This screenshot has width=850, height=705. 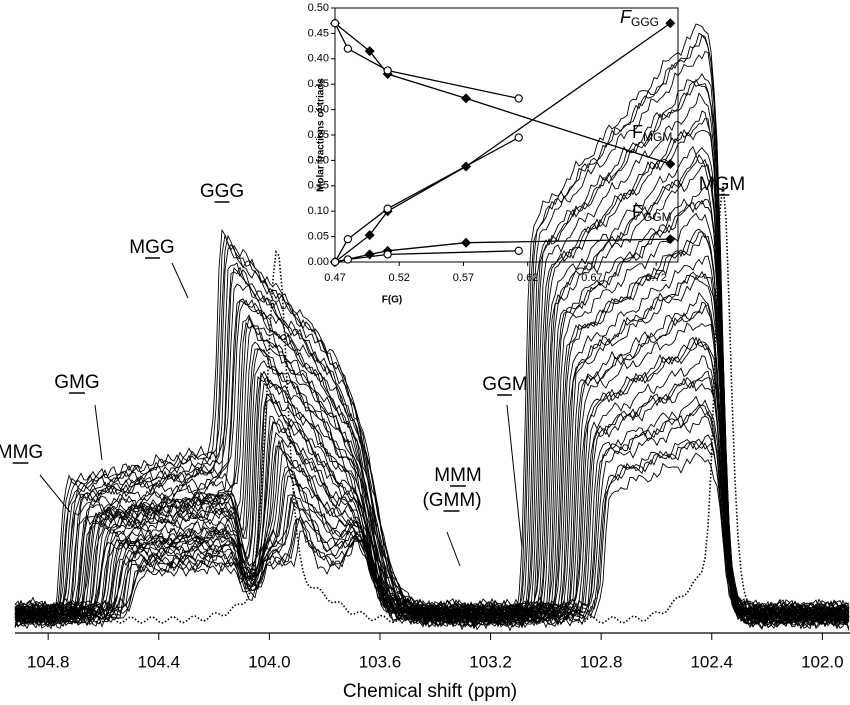 What do you see at coordinates (318, 160) in the screenshot?
I see `y-tick-label: 0.20` at bounding box center [318, 160].